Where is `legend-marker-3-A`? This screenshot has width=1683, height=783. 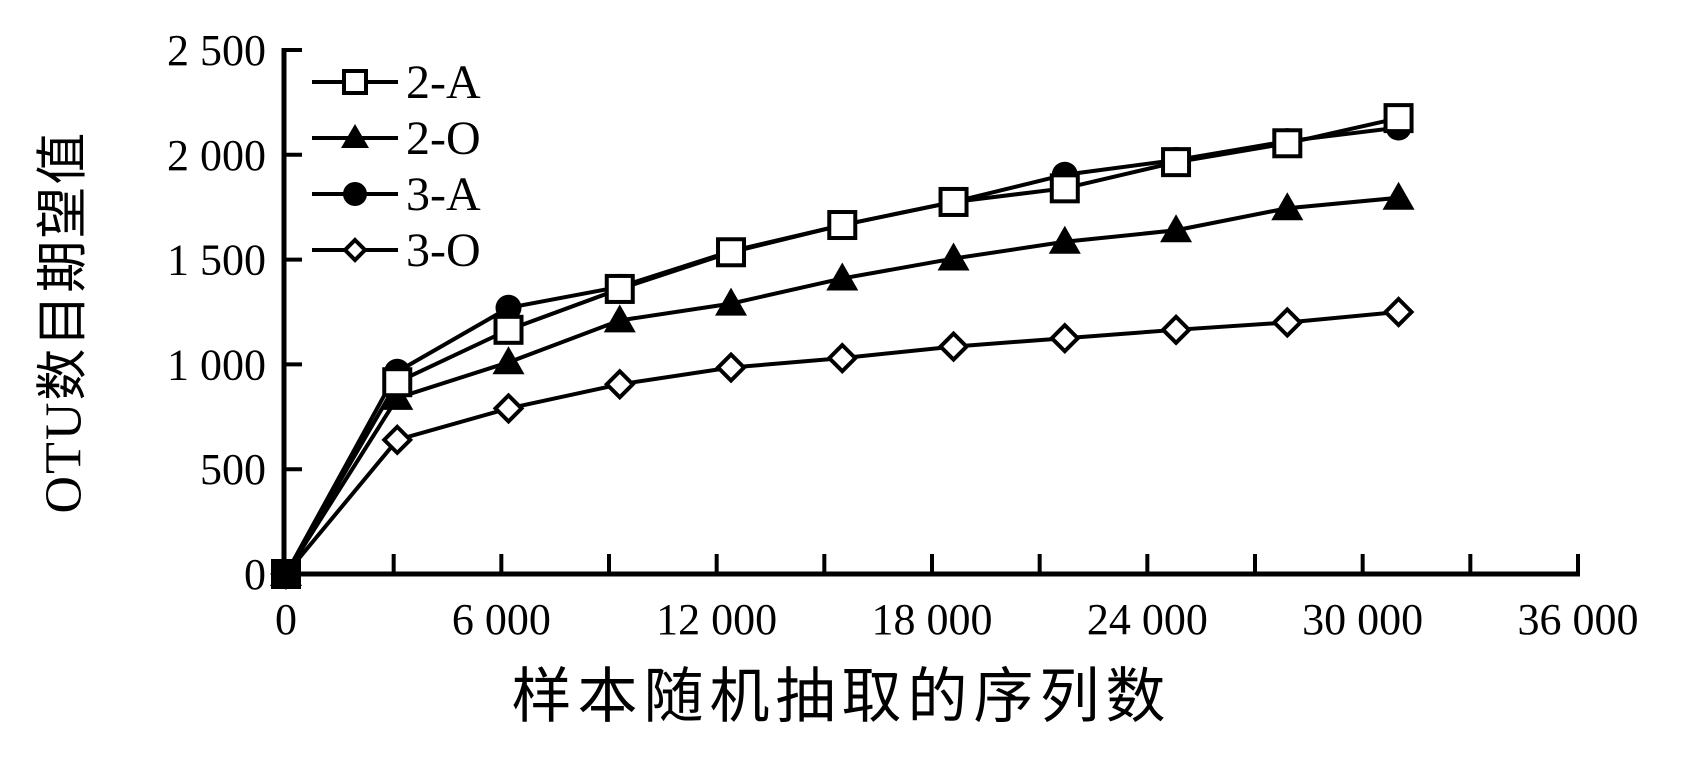 legend-marker-3-A is located at coordinates (355, 194).